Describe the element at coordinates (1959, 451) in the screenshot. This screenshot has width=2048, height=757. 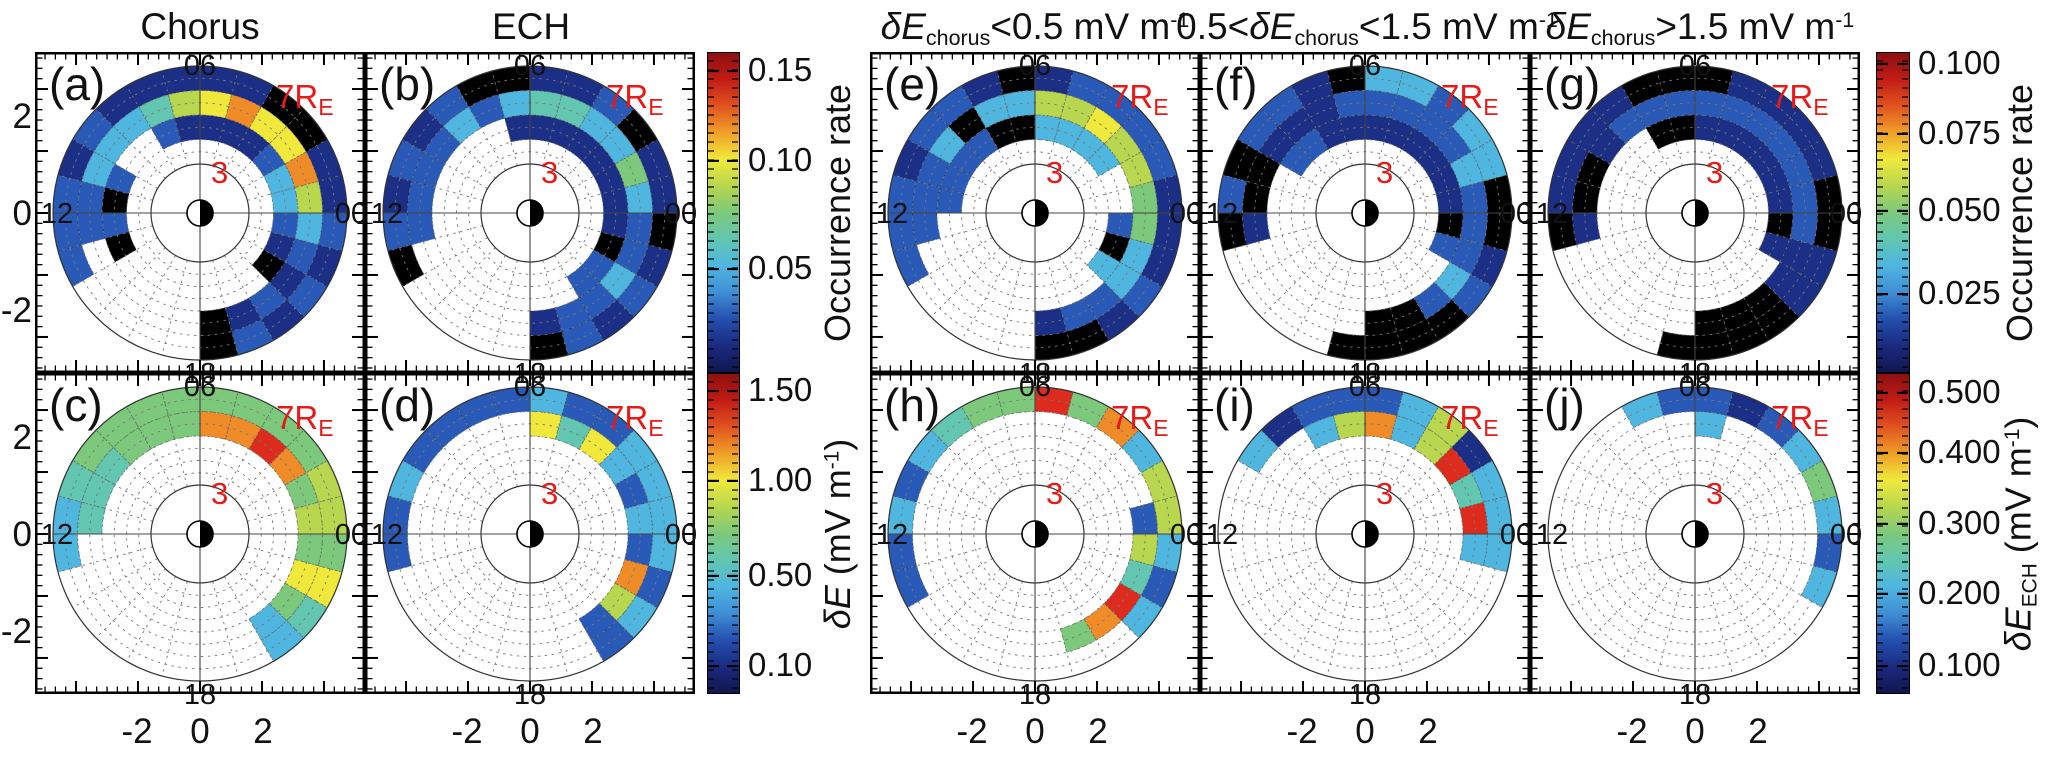
I see `colorbar-tick-label: 0.400` at that location.